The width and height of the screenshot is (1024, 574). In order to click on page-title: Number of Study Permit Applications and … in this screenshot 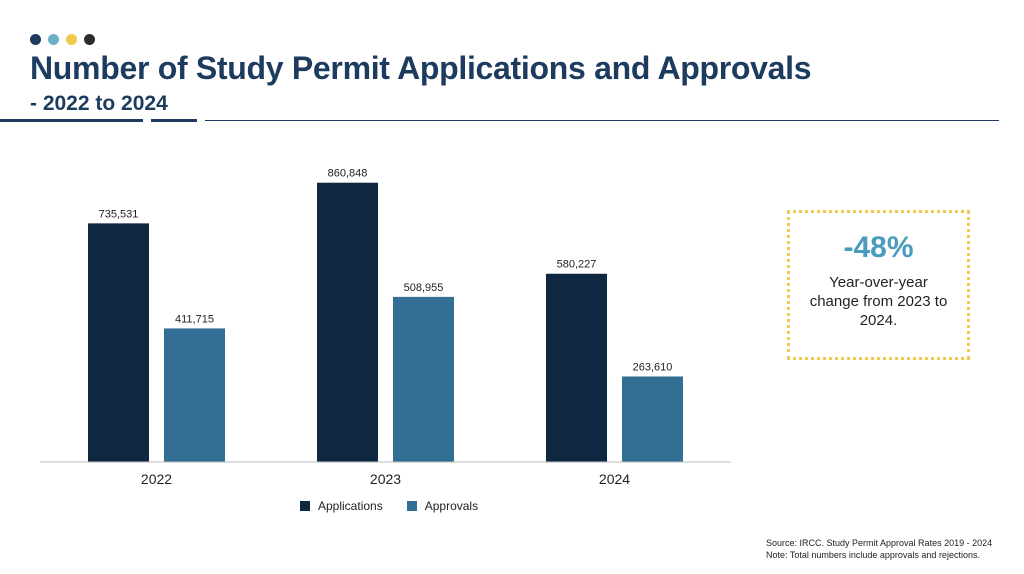, I will do `click(421, 68)`.